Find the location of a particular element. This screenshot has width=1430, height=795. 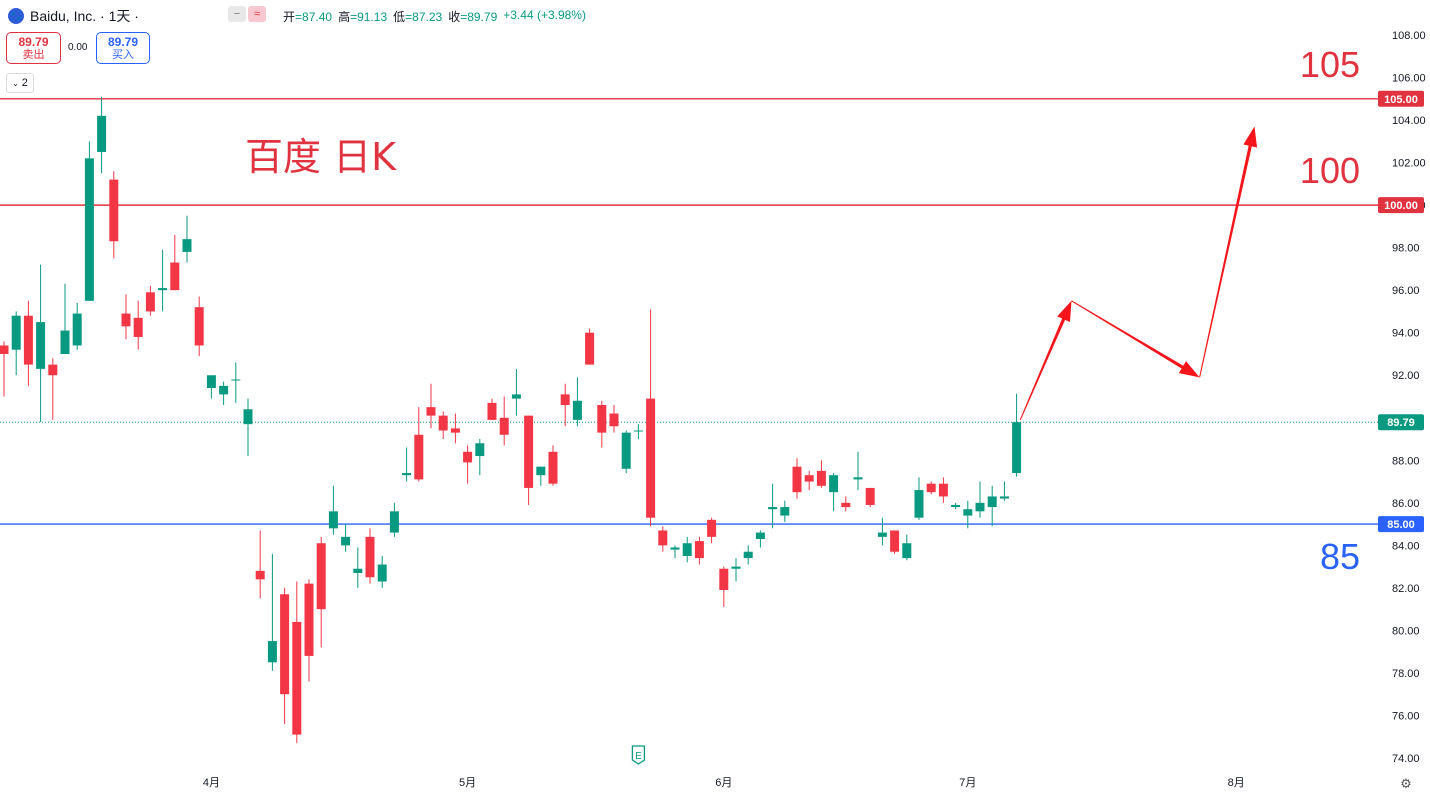

sell-button: 89.79 卖出 is located at coordinates (33, 48).